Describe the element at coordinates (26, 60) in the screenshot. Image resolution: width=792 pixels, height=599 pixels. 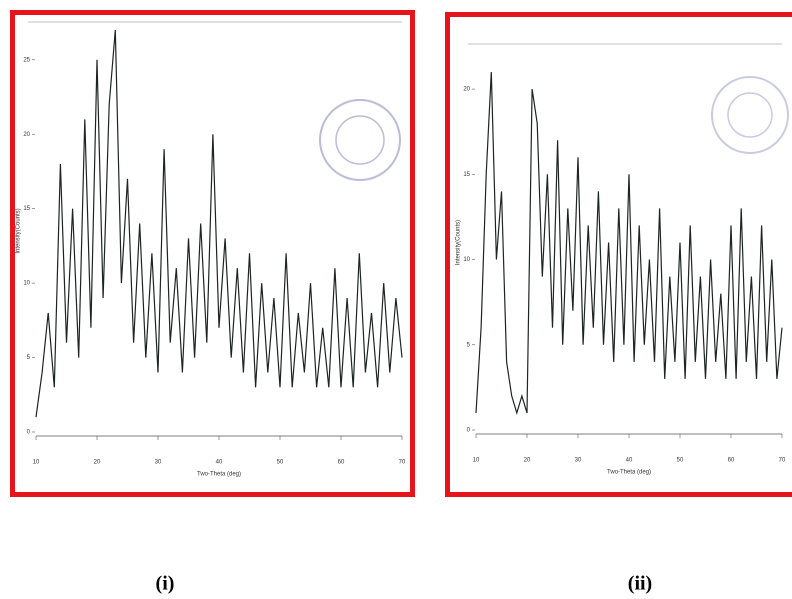
I see `y-tick-label: 25` at that location.